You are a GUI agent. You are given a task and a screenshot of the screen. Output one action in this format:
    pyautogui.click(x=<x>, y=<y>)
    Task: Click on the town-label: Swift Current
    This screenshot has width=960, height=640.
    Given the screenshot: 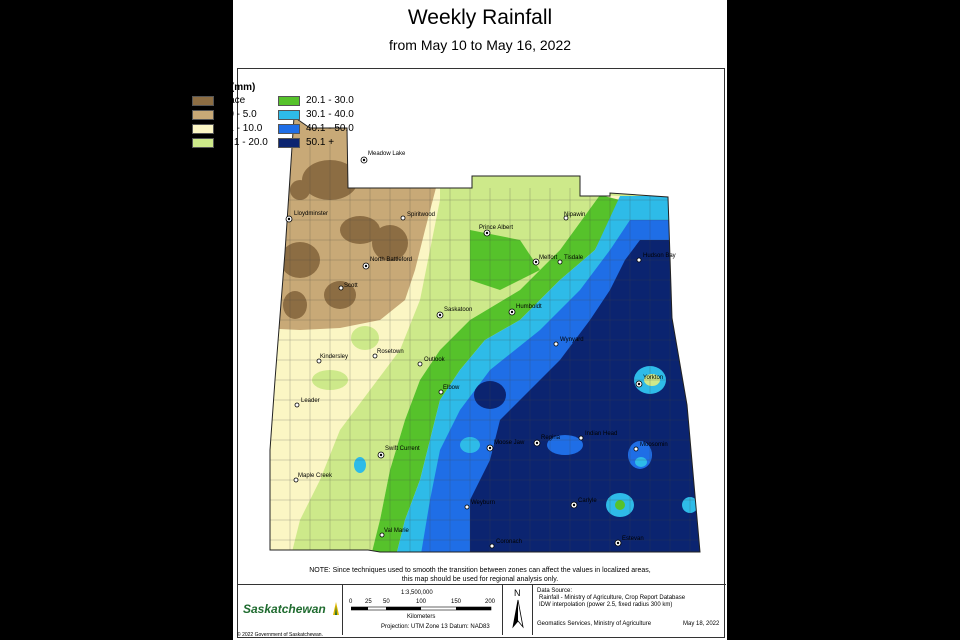 What is the action you would take?
    pyautogui.click(x=402, y=449)
    